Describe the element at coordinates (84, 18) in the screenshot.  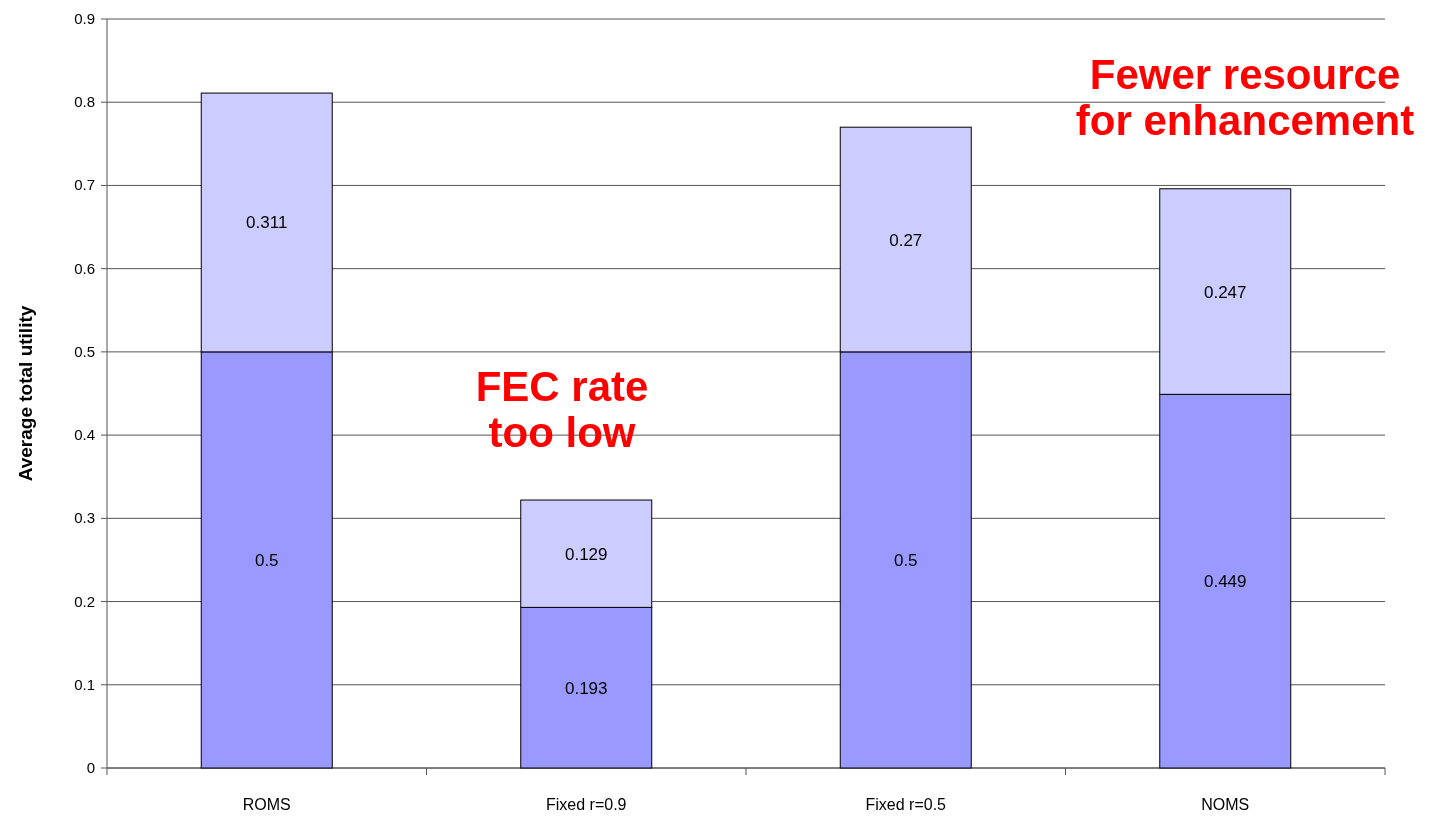
I see `y-tick-label: 0.9` at that location.